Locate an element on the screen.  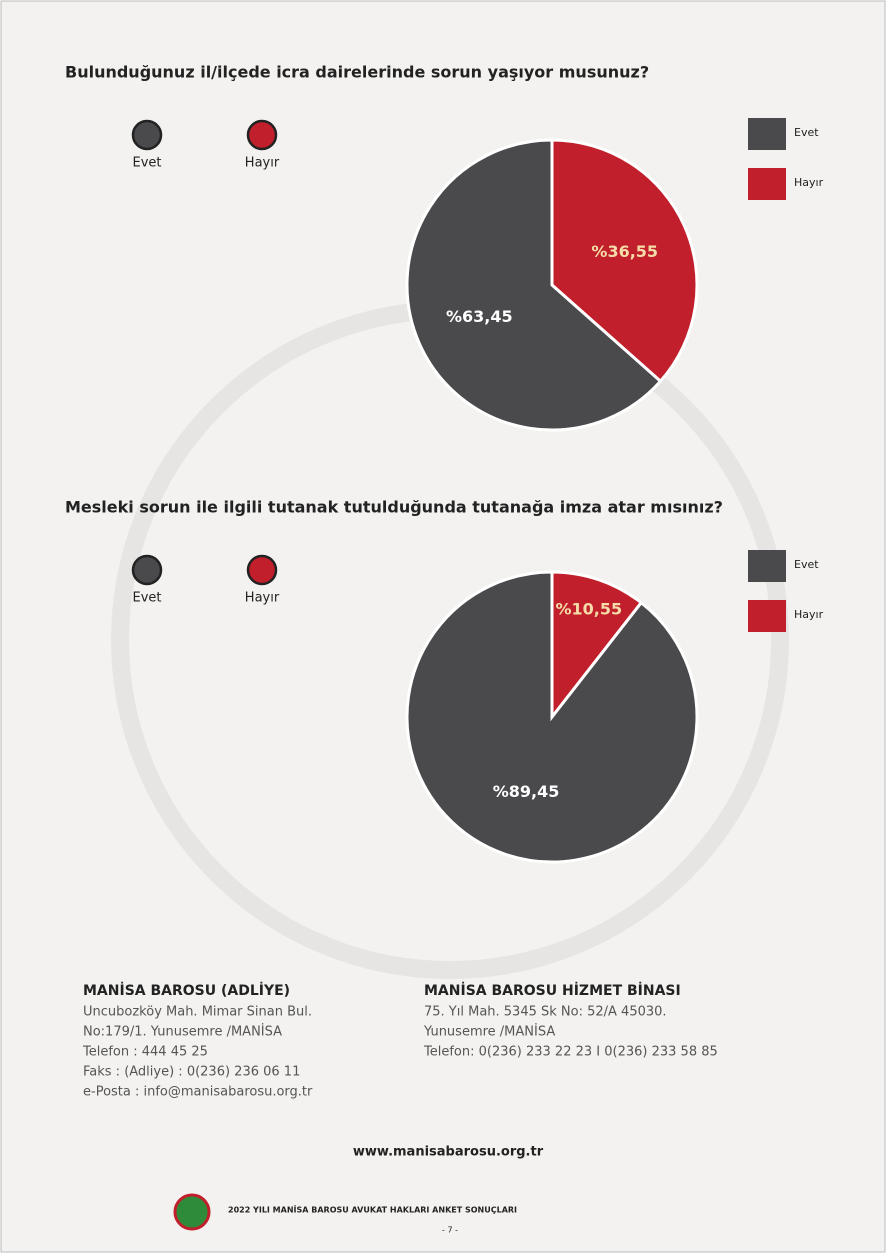
slice-label: %10,55 is located at coordinates (588, 609).